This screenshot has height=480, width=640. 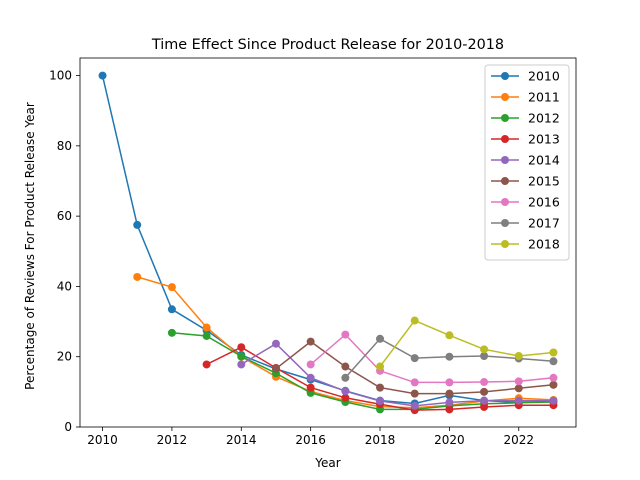 I want to click on legend-label: 2014, so click(x=544, y=160).